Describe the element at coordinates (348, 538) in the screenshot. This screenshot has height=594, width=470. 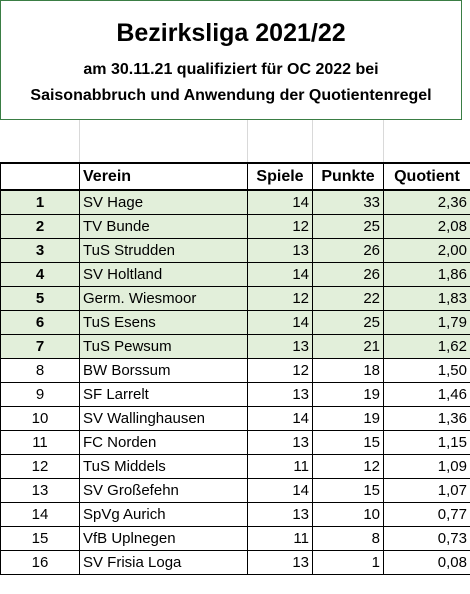
I see `points-cell: 8` at that location.